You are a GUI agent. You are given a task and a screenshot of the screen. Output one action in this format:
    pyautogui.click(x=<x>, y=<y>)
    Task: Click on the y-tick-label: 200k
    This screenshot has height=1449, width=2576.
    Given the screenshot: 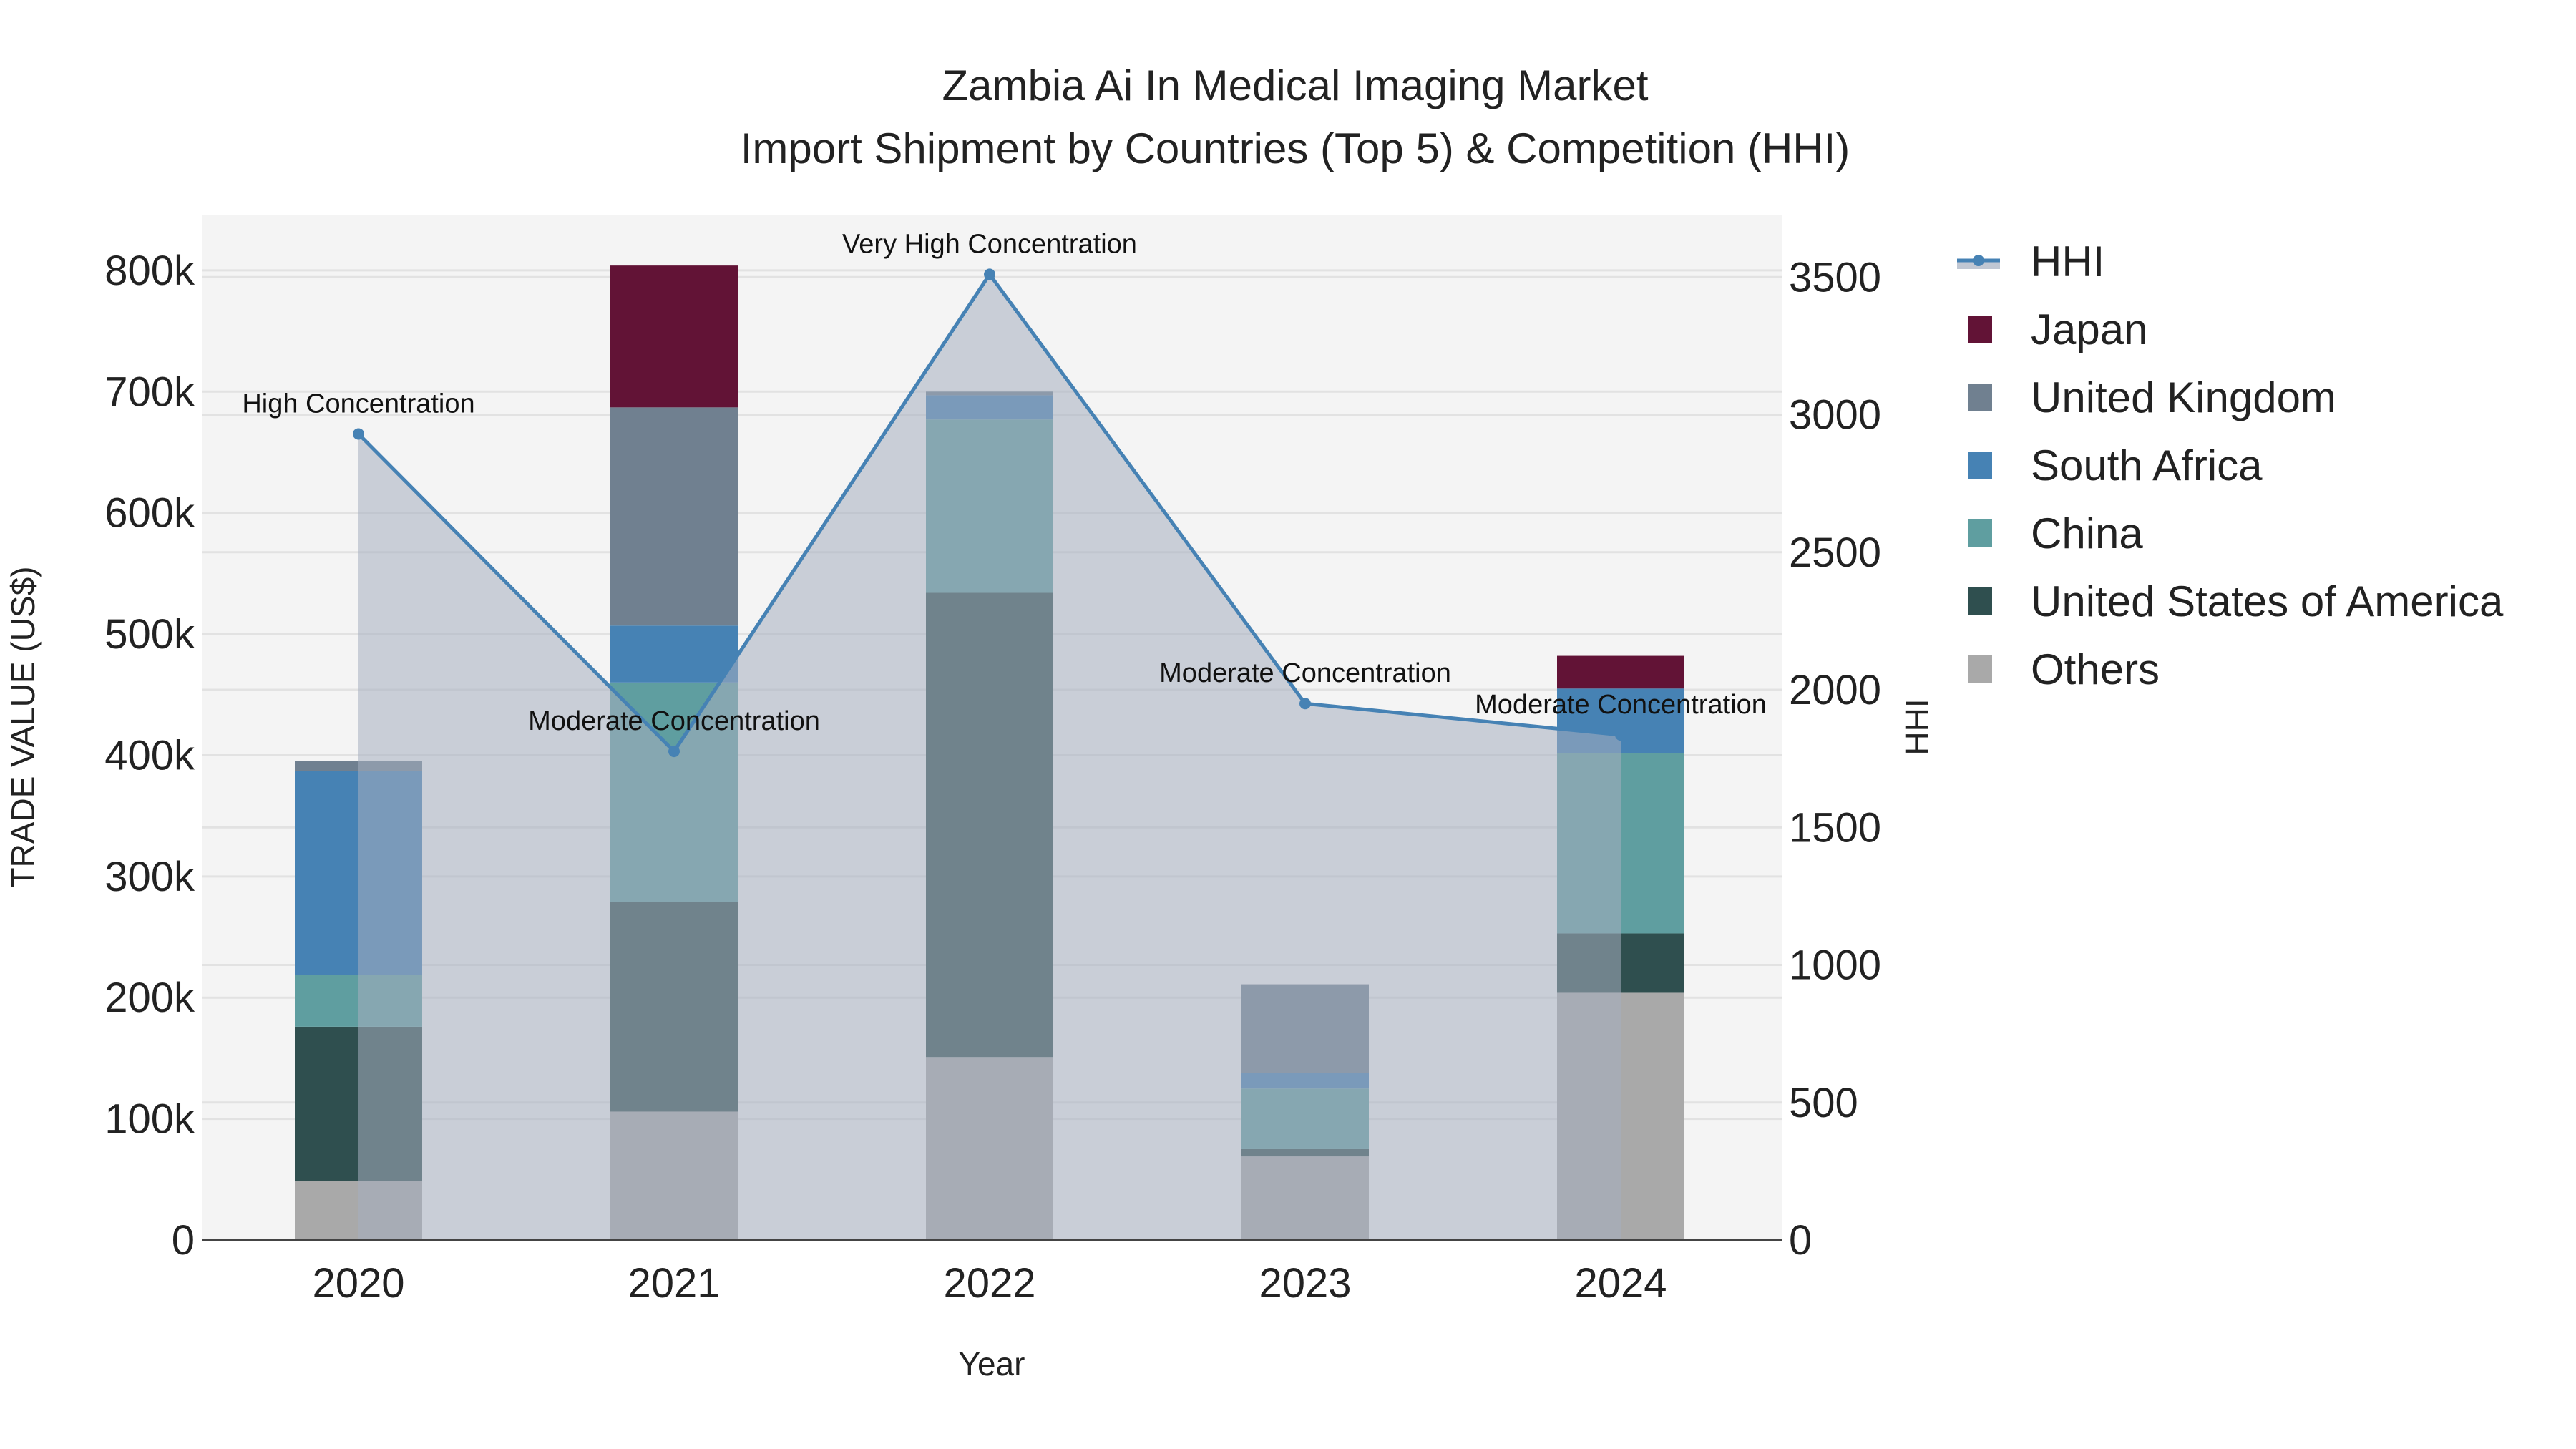 What is the action you would take?
    pyautogui.click(x=149, y=998)
    